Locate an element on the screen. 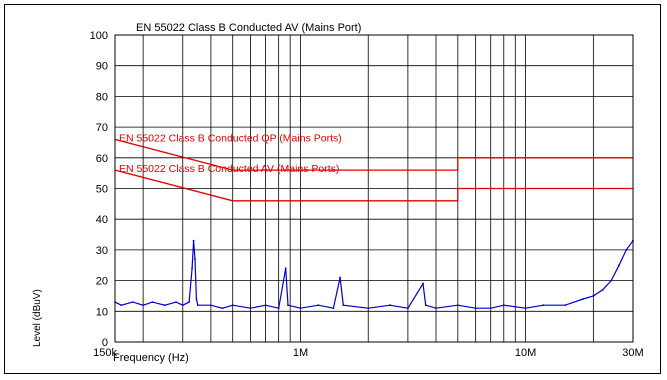  y-tick-label: 0 is located at coordinates (105, 343).